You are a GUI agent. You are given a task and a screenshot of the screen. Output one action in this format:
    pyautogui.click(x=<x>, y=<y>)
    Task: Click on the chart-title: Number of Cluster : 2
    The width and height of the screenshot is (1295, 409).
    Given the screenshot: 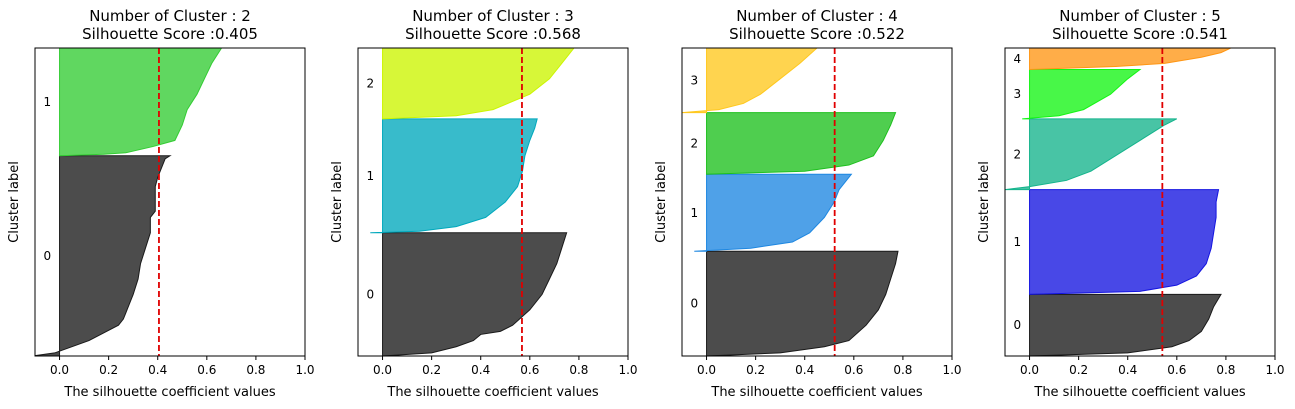 What is the action you would take?
    pyautogui.click(x=170, y=16)
    